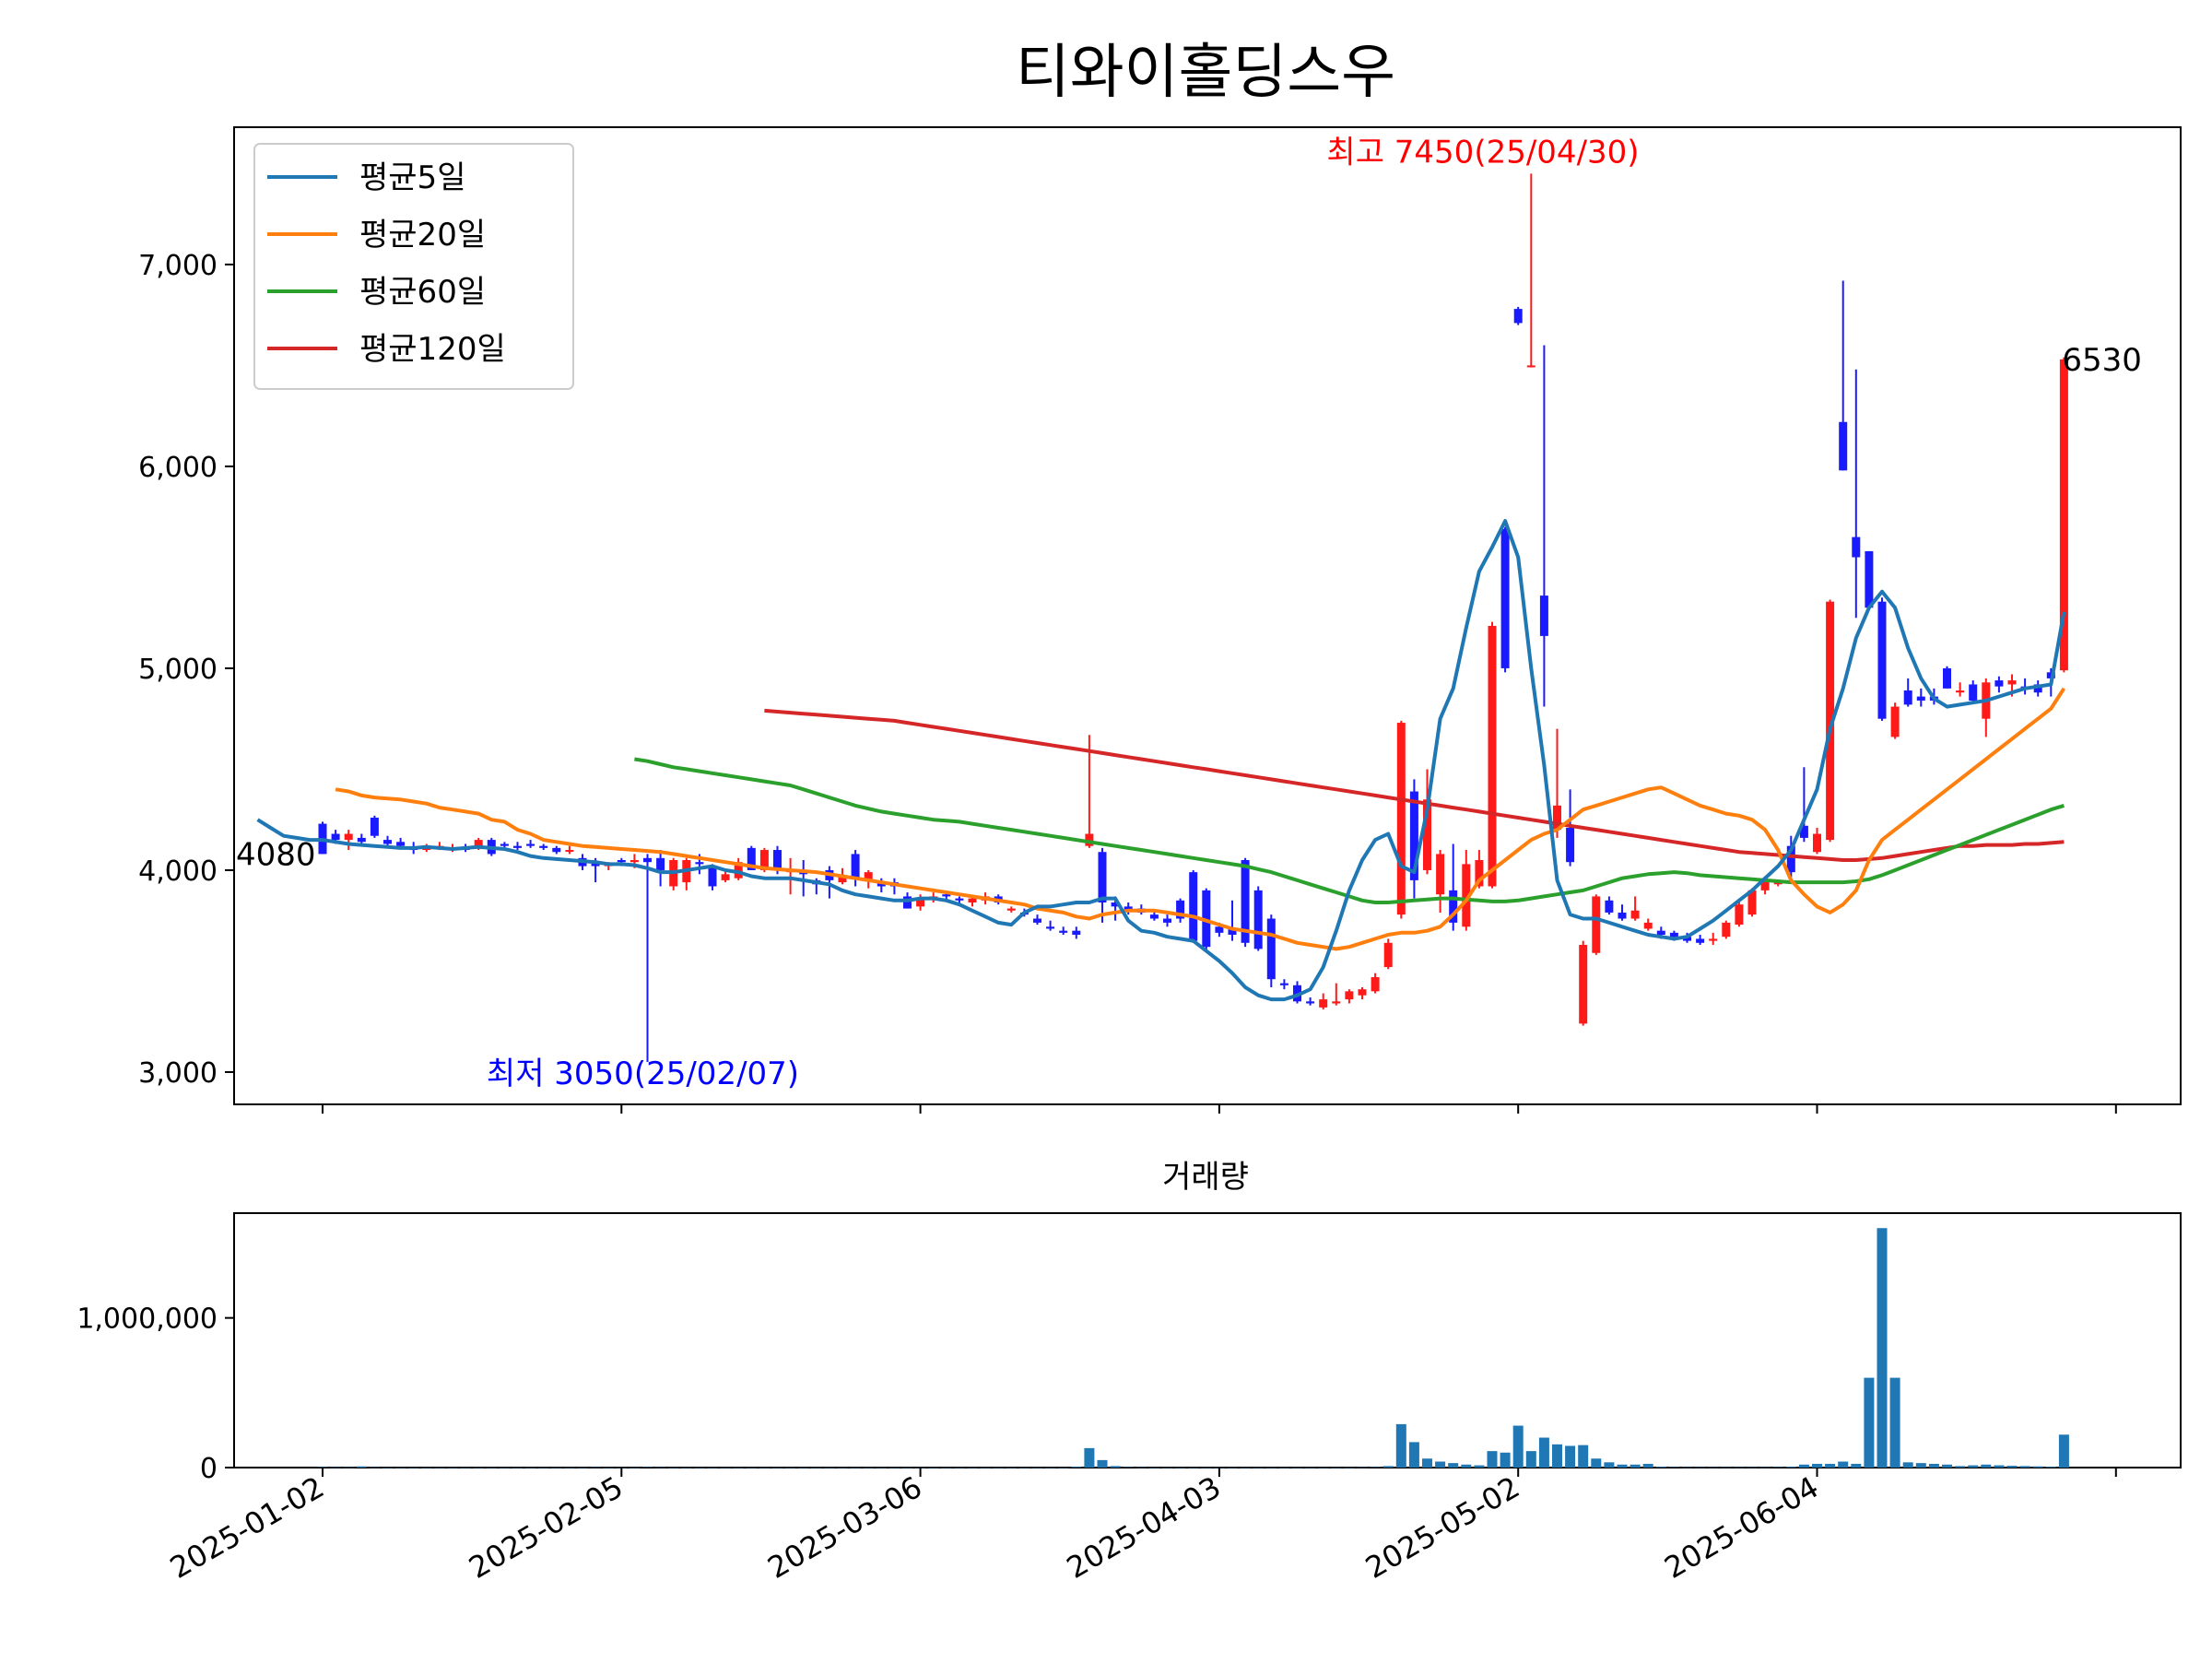 The height and width of the screenshot is (1663, 2212). Describe the element at coordinates (412, 177) in the screenshot. I see `legend-label: 평균5일` at that location.